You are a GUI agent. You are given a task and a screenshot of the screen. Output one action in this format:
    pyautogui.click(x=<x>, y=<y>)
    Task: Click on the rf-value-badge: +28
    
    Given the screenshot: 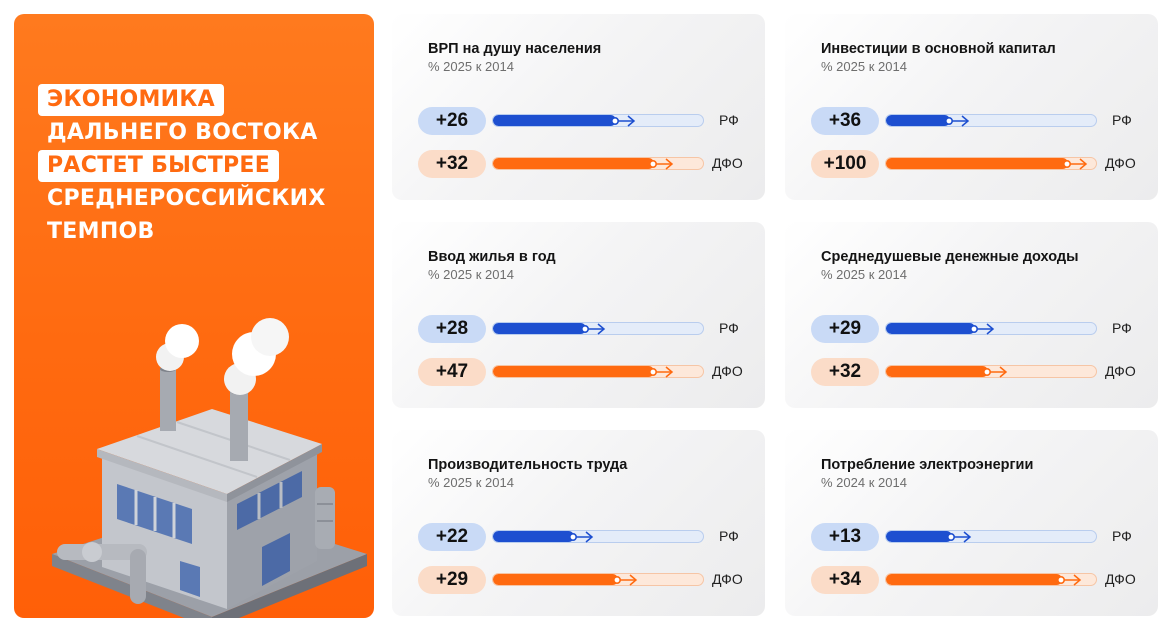 What is the action you would take?
    pyautogui.click(x=452, y=329)
    